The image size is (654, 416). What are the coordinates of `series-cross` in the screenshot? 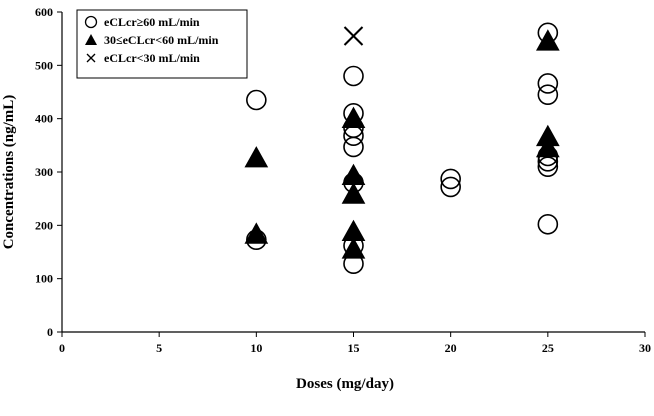 It's located at (353, 36).